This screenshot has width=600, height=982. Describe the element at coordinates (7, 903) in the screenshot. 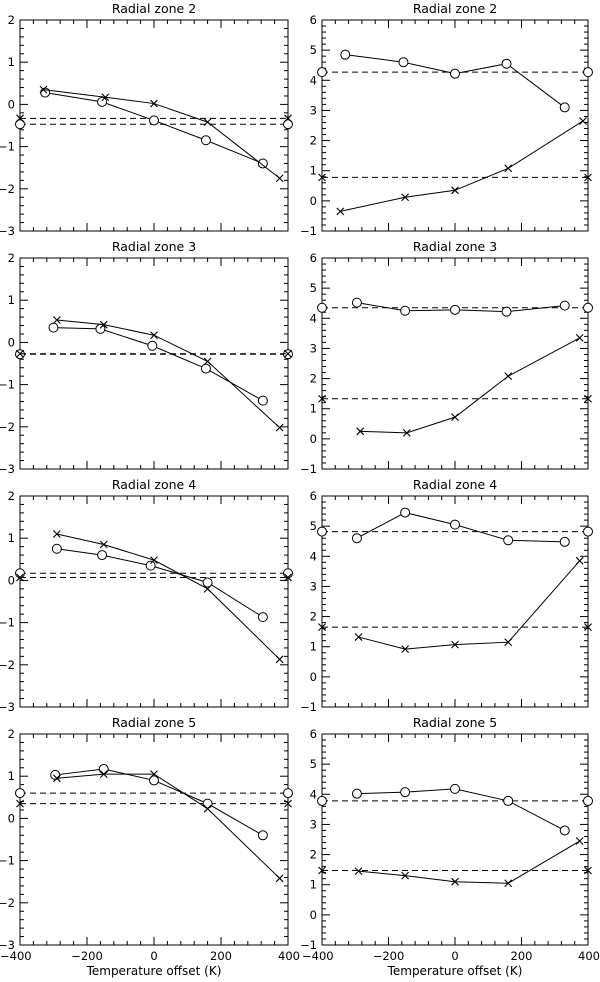

I see `y-tick-label: −2` at that location.